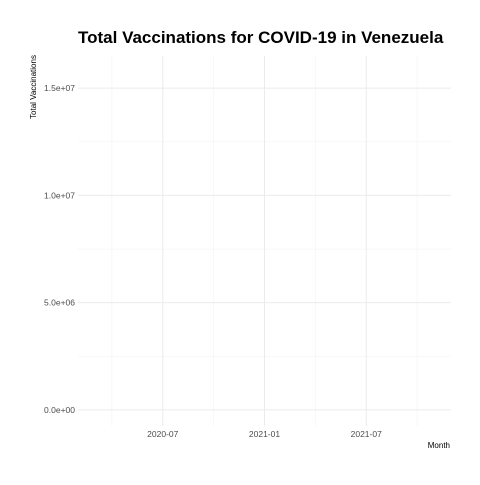  Describe the element at coordinates (59, 195) in the screenshot. I see `y-tick-label: 1.0e+07` at that location.